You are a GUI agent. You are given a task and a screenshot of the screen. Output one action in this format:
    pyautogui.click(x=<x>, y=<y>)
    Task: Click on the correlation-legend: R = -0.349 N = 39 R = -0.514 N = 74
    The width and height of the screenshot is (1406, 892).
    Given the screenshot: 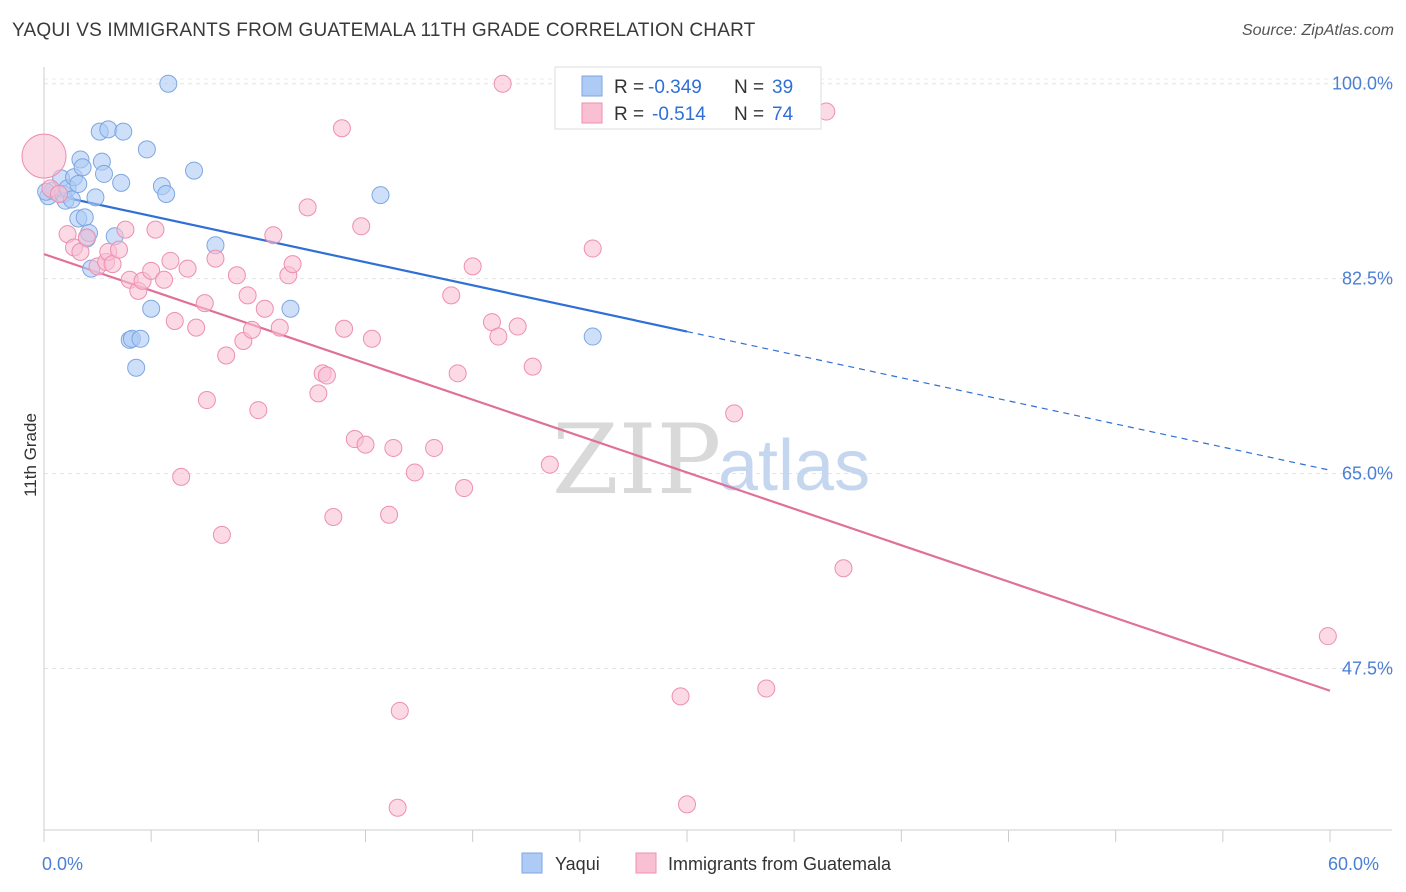 What is the action you would take?
    pyautogui.click(x=688, y=98)
    